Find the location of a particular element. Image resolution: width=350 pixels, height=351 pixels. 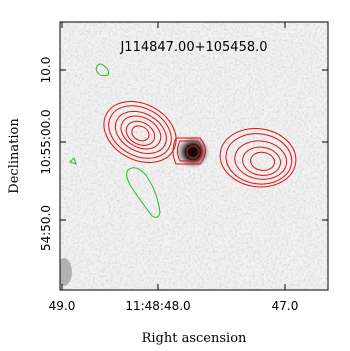

x-tick-label: 47.0 is located at coordinates (285, 306).